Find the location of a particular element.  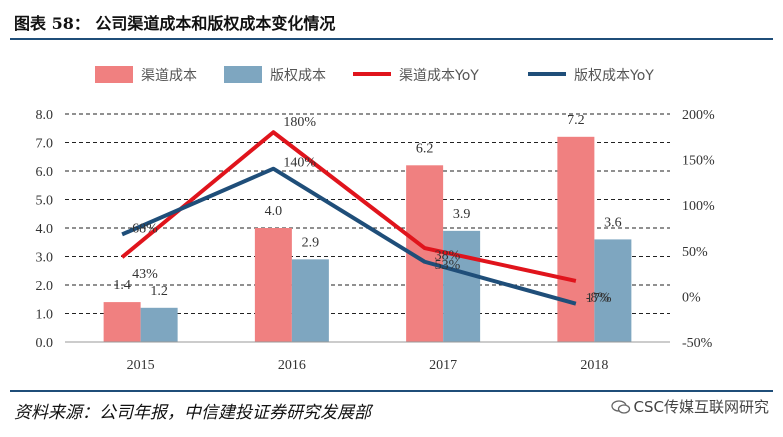

legend: 渠道成本 版权成本 渠道成本YoY 版权成本YoY is located at coordinates (374, 75).